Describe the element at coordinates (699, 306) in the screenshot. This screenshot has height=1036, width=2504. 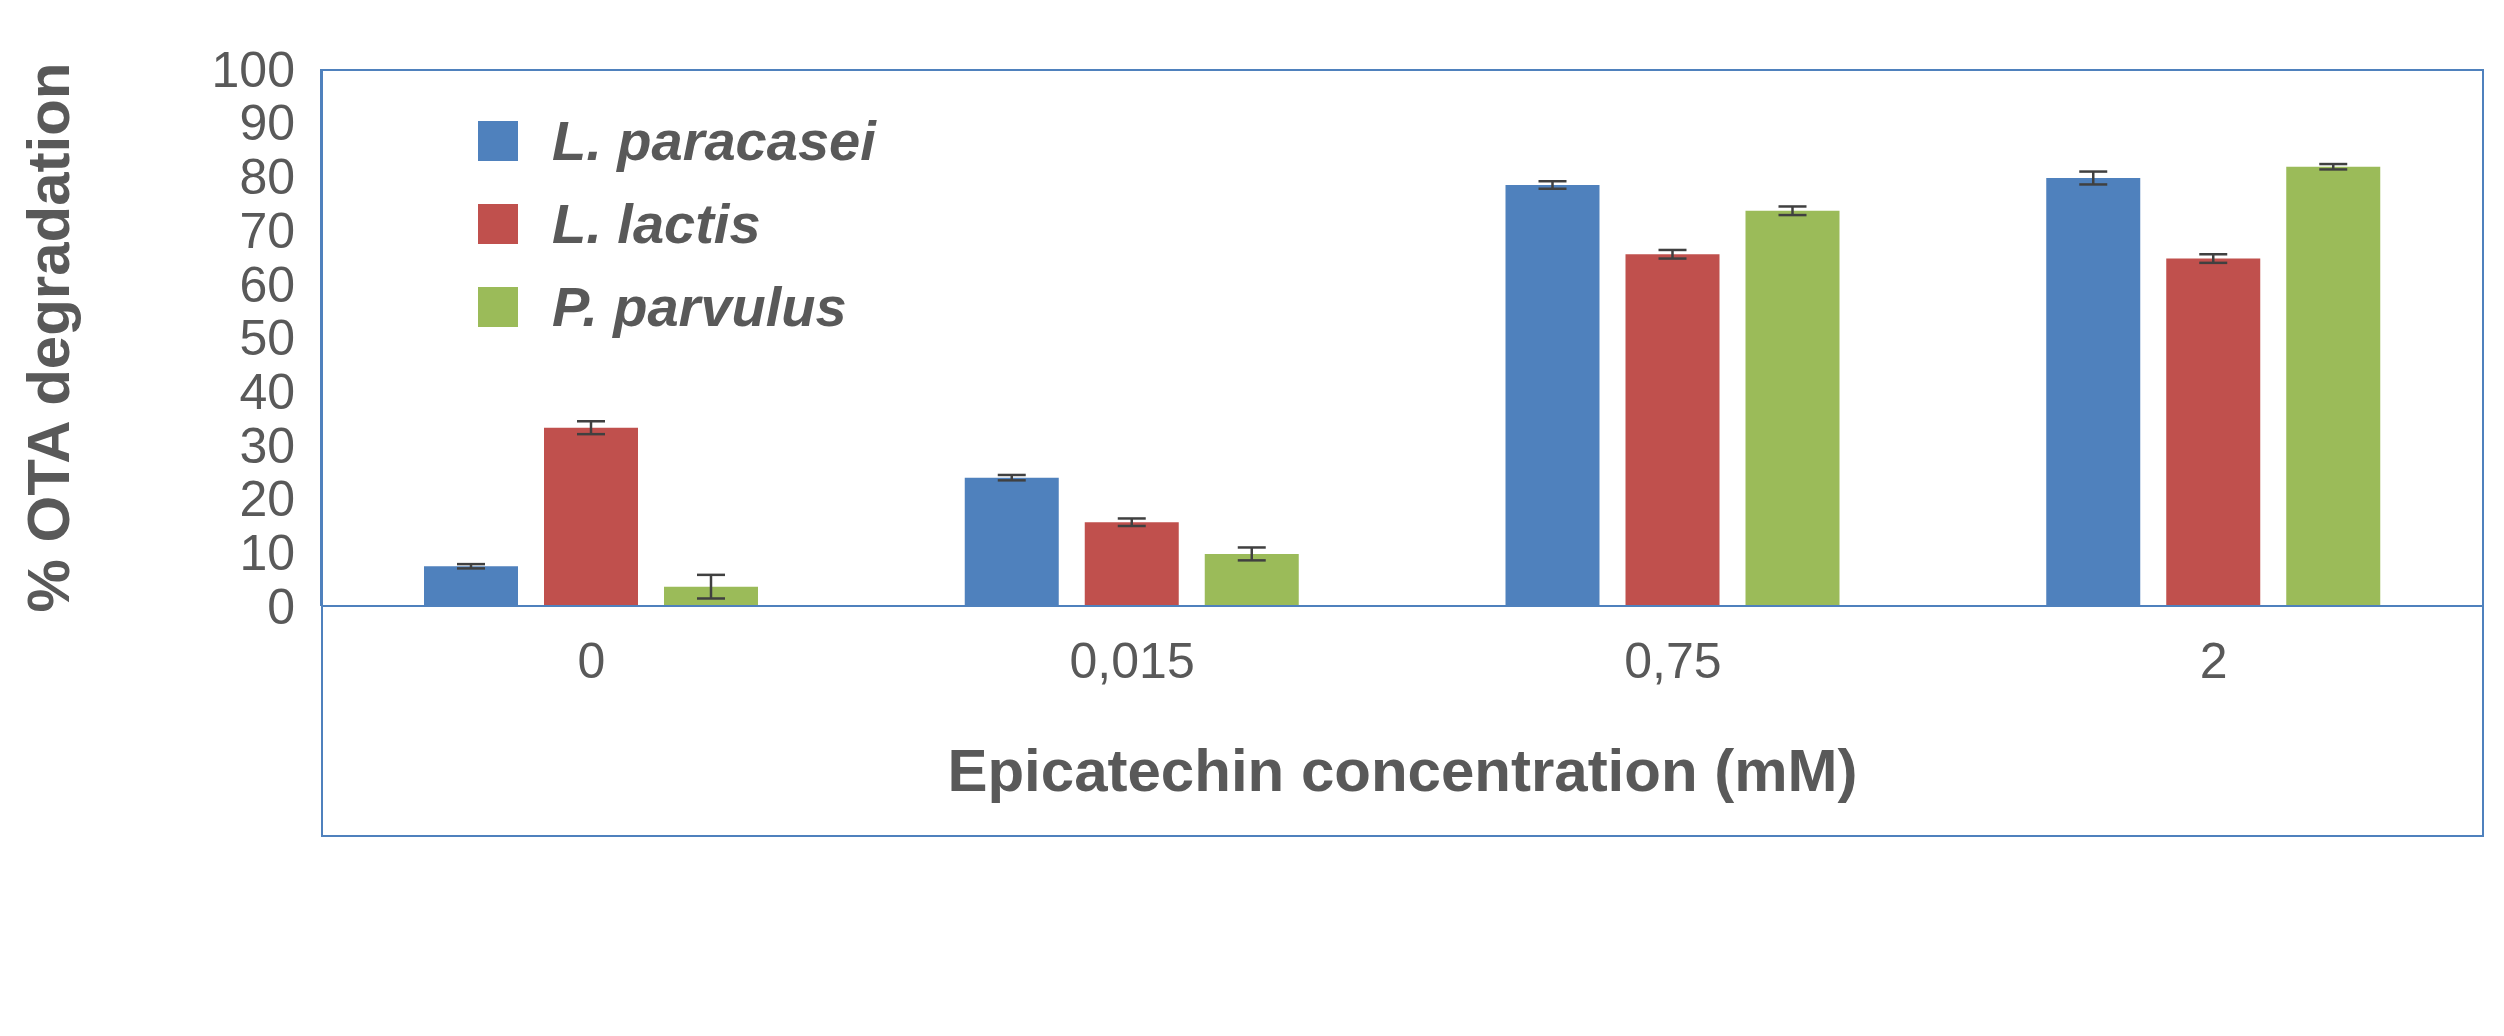
I see `legend-label: P. parvulus` at that location.